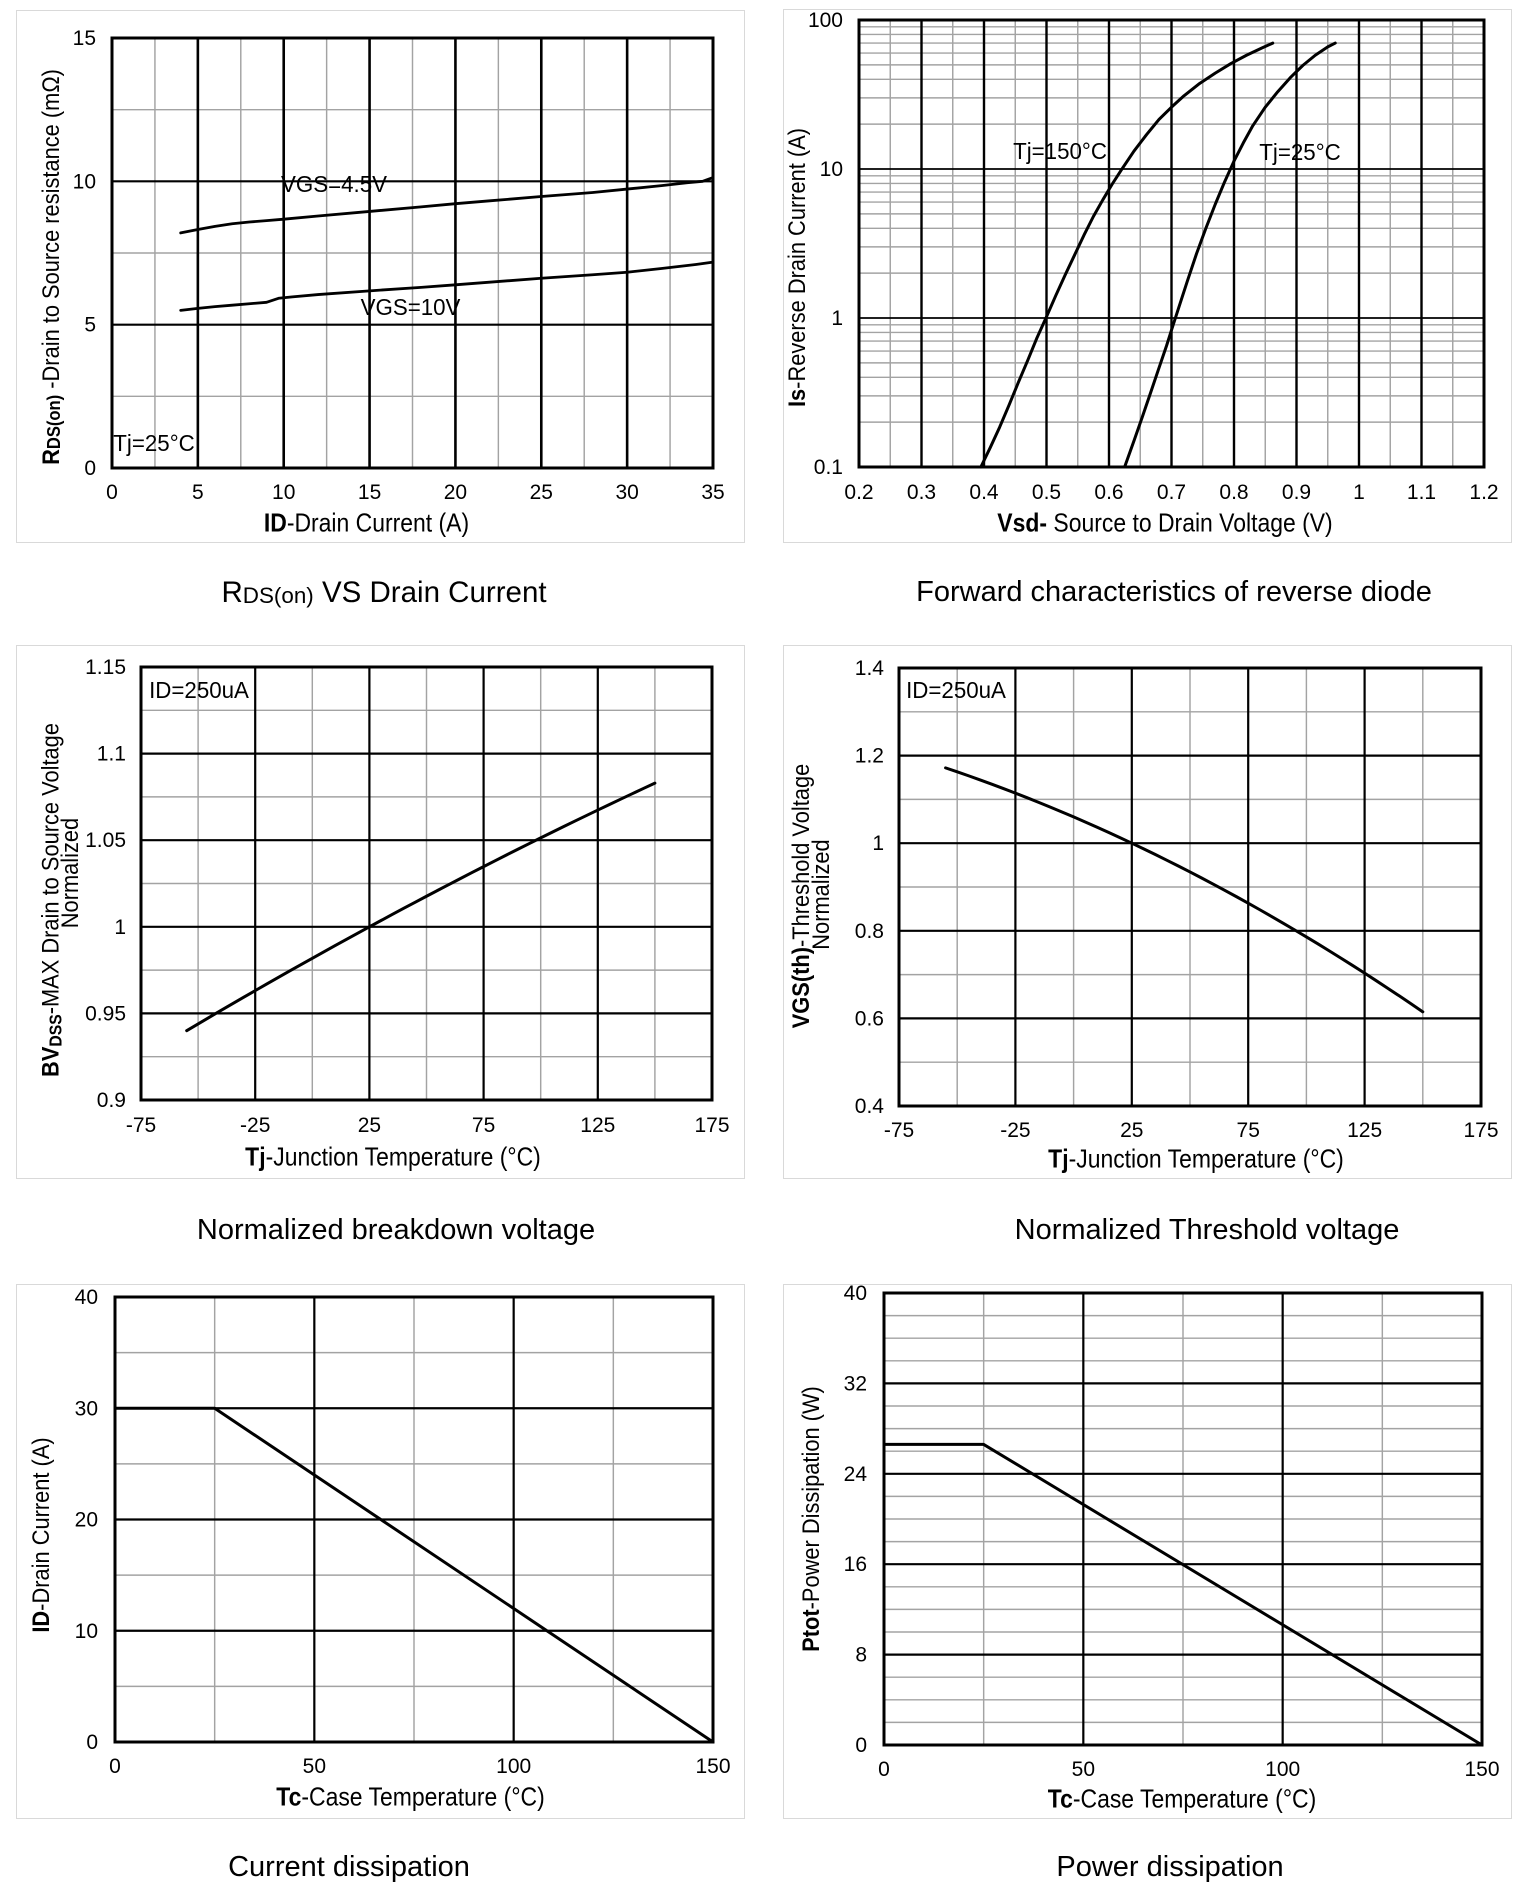 This screenshot has height=1900, width=1537. Describe the element at coordinates (396, 1230) in the screenshot. I see `svg-text: Normalized breakdown voltage` at that location.